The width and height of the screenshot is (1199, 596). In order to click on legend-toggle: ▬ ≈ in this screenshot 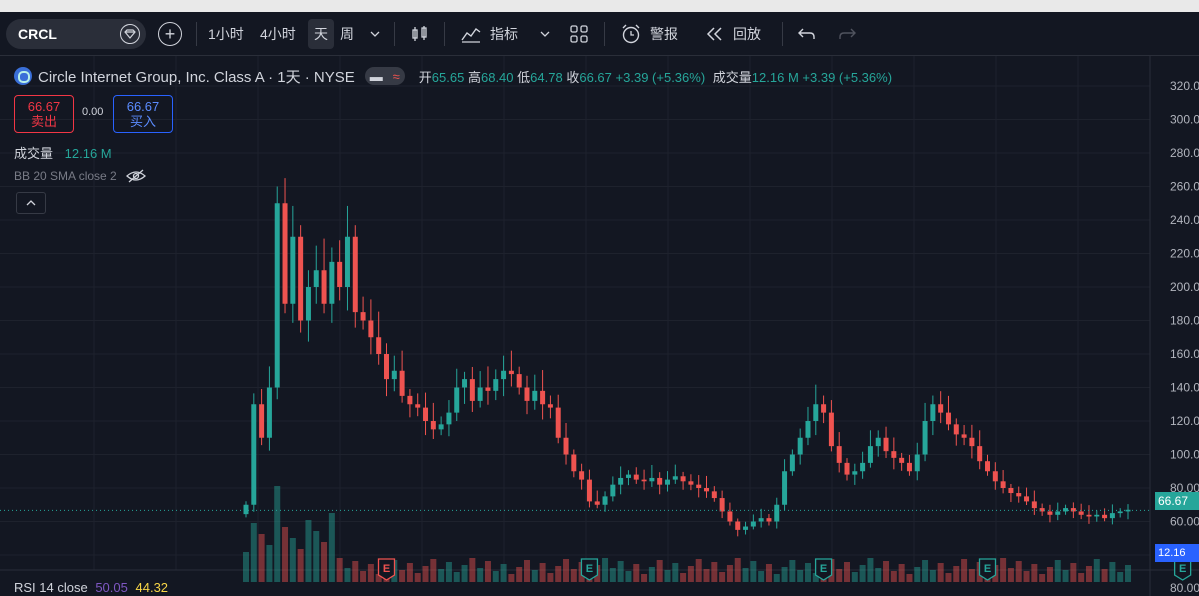, I will do `click(384, 76)`.